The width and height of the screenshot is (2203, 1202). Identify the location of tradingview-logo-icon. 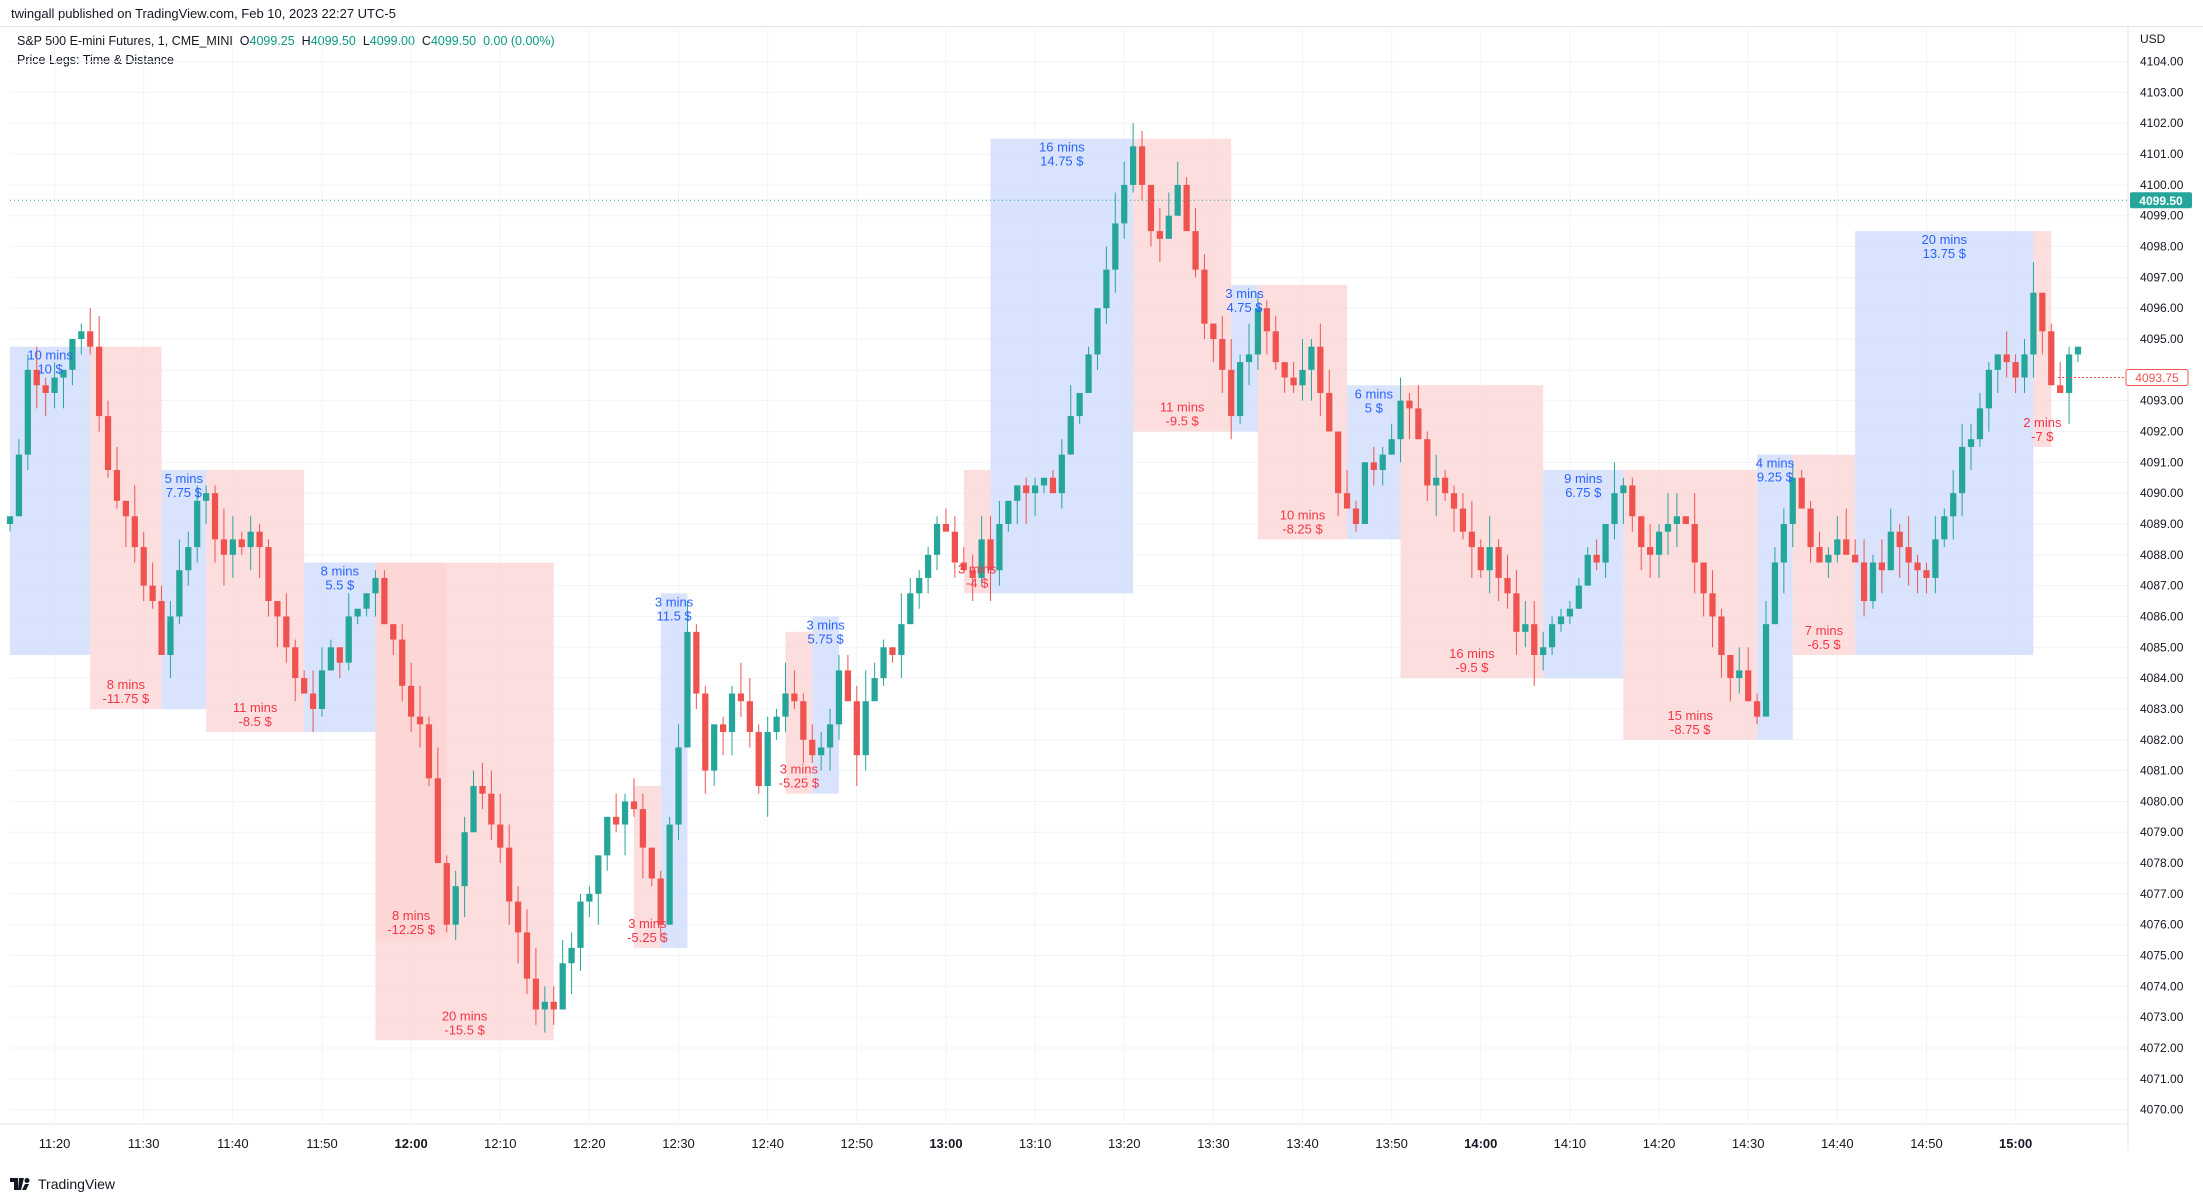
(20, 1184).